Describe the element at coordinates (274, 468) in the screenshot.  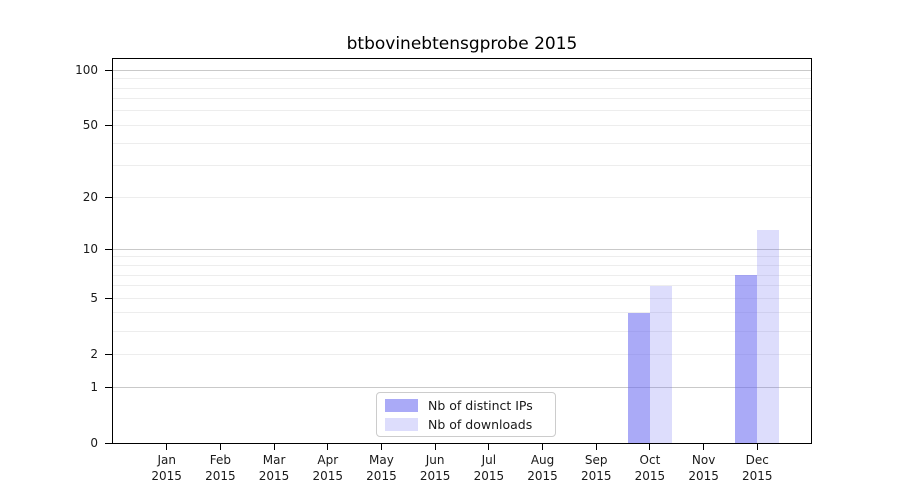
I see `x-tick-label: Mar 2015` at that location.